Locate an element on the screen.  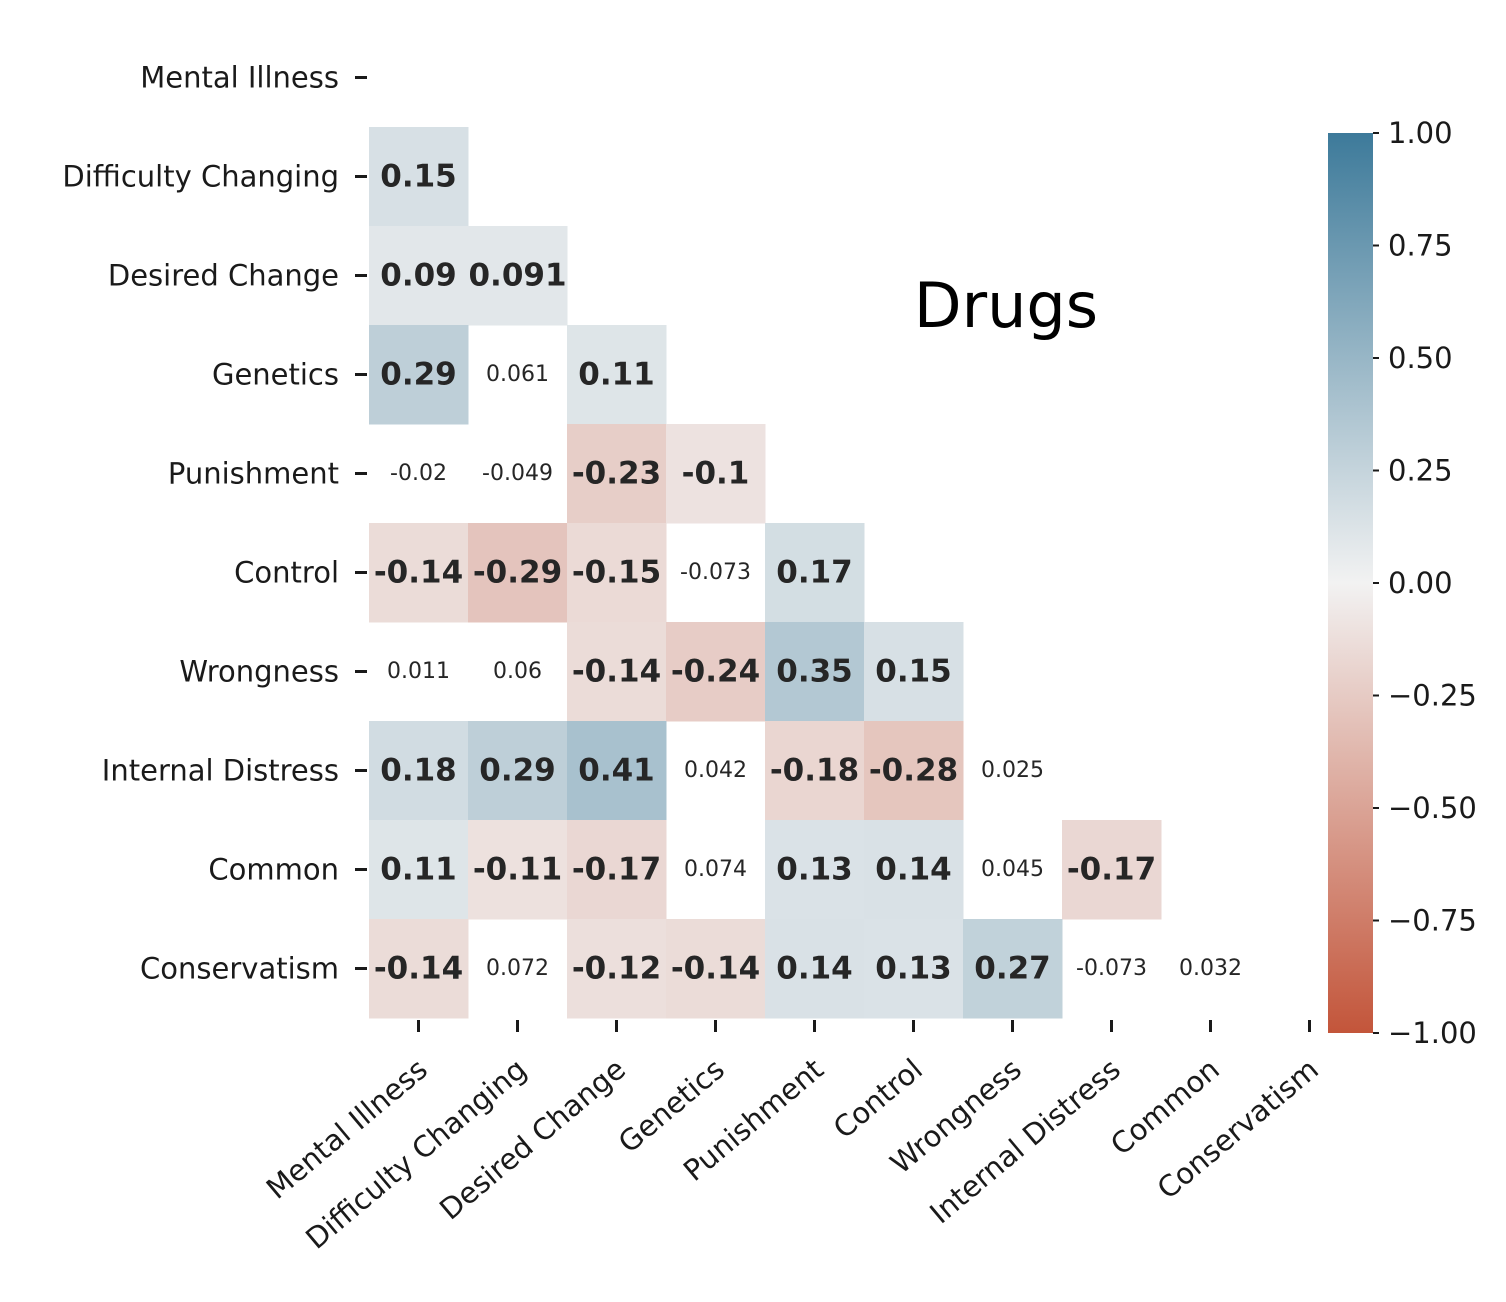
cell-value-label: 0.17 is located at coordinates (814, 573).